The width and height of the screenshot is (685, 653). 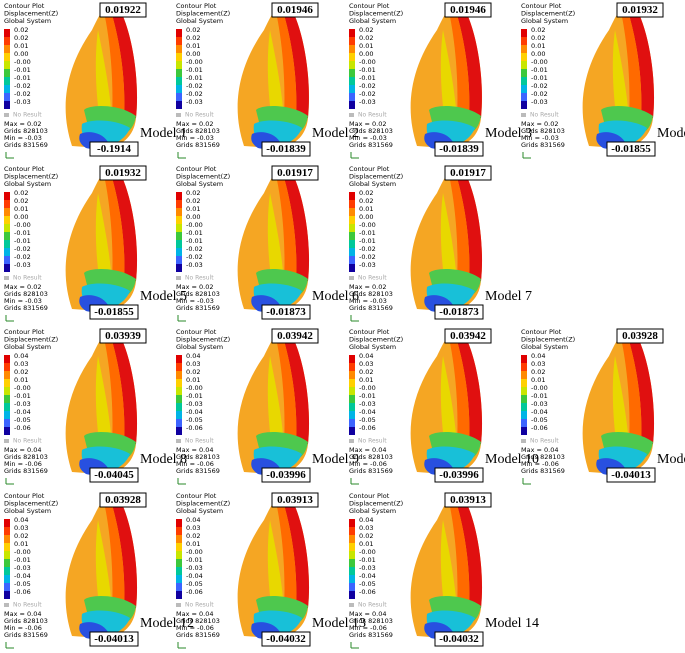 I want to click on model-name: Model 12, so click(x=167, y=623).